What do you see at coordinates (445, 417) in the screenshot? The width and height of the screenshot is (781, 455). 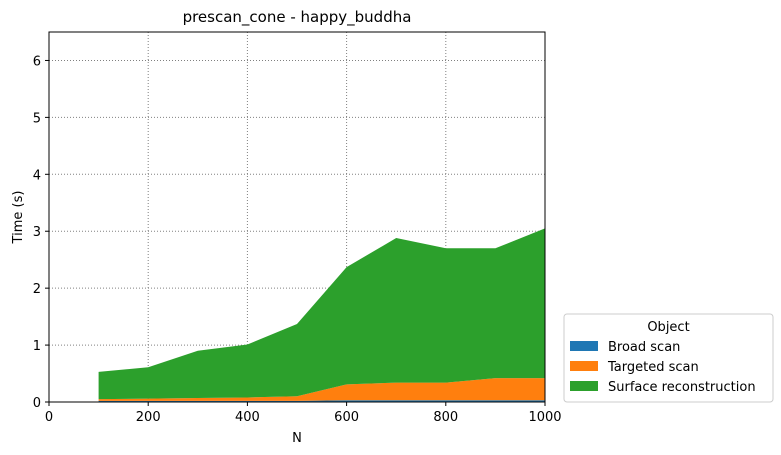 I see `x-tick-label: 800` at bounding box center [445, 417].